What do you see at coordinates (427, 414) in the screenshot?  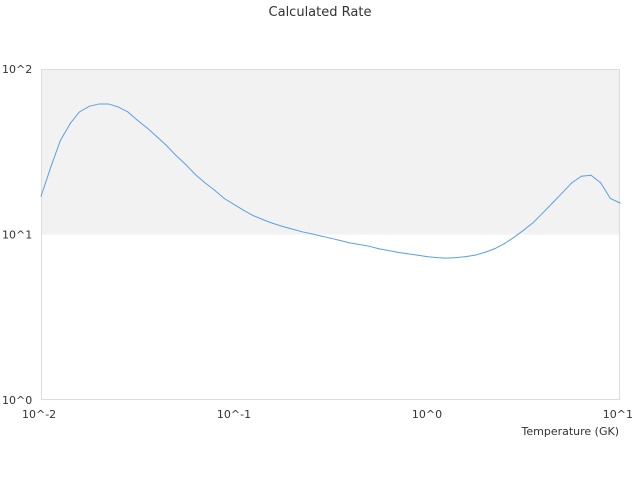 I see `x-tick-label: 10^0` at bounding box center [427, 414].